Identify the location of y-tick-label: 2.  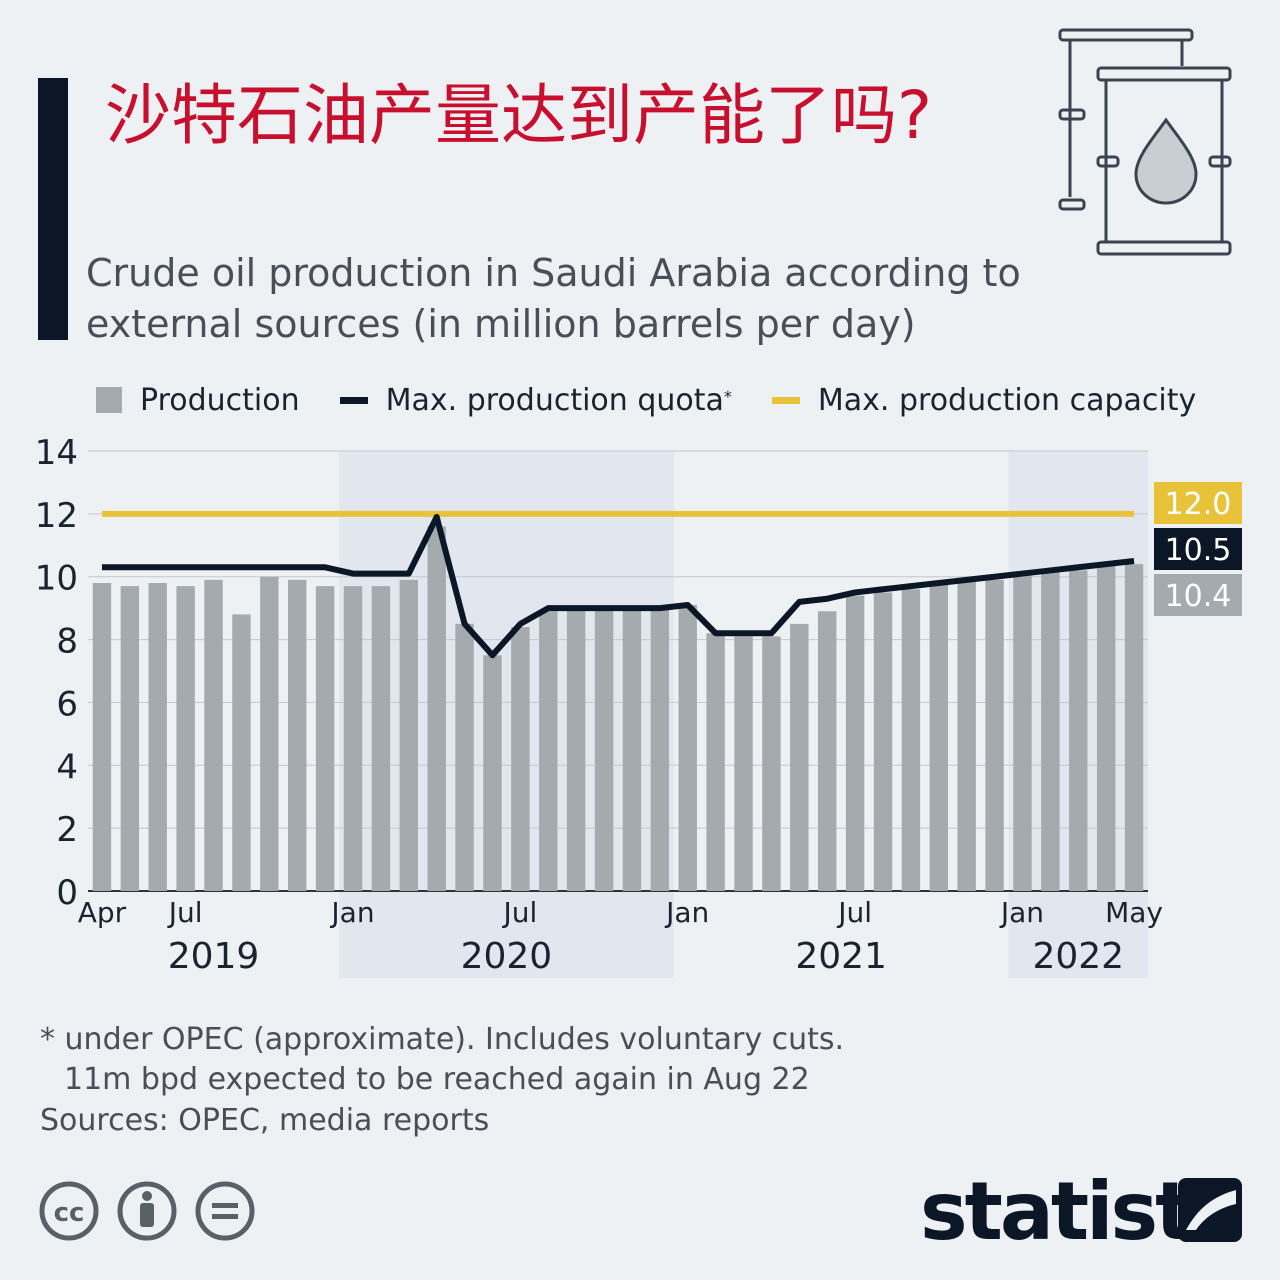
(67, 830).